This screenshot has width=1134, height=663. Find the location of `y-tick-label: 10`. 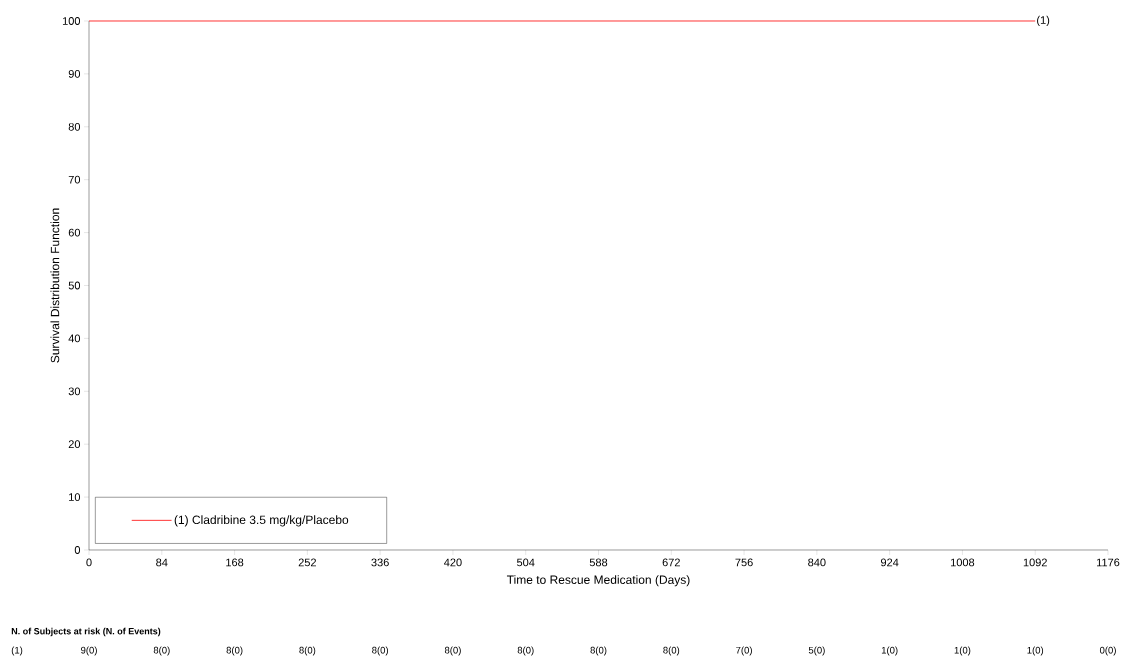

y-tick-label: 10 is located at coordinates (75, 497).